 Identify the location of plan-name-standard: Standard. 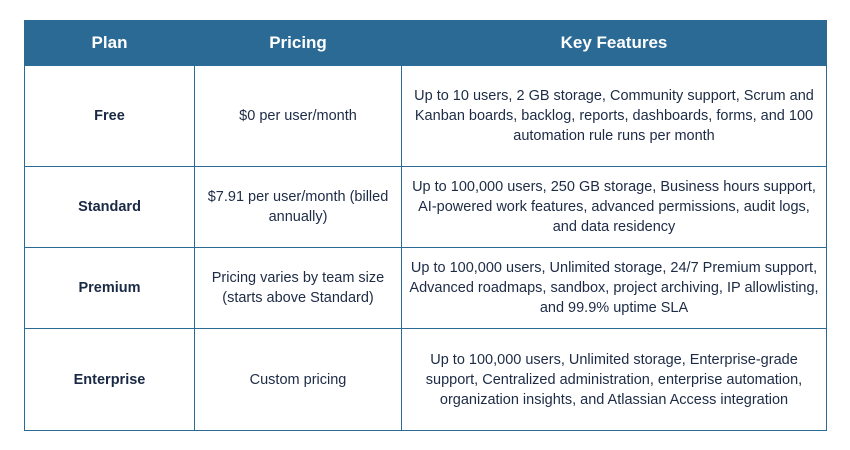
(109, 207).